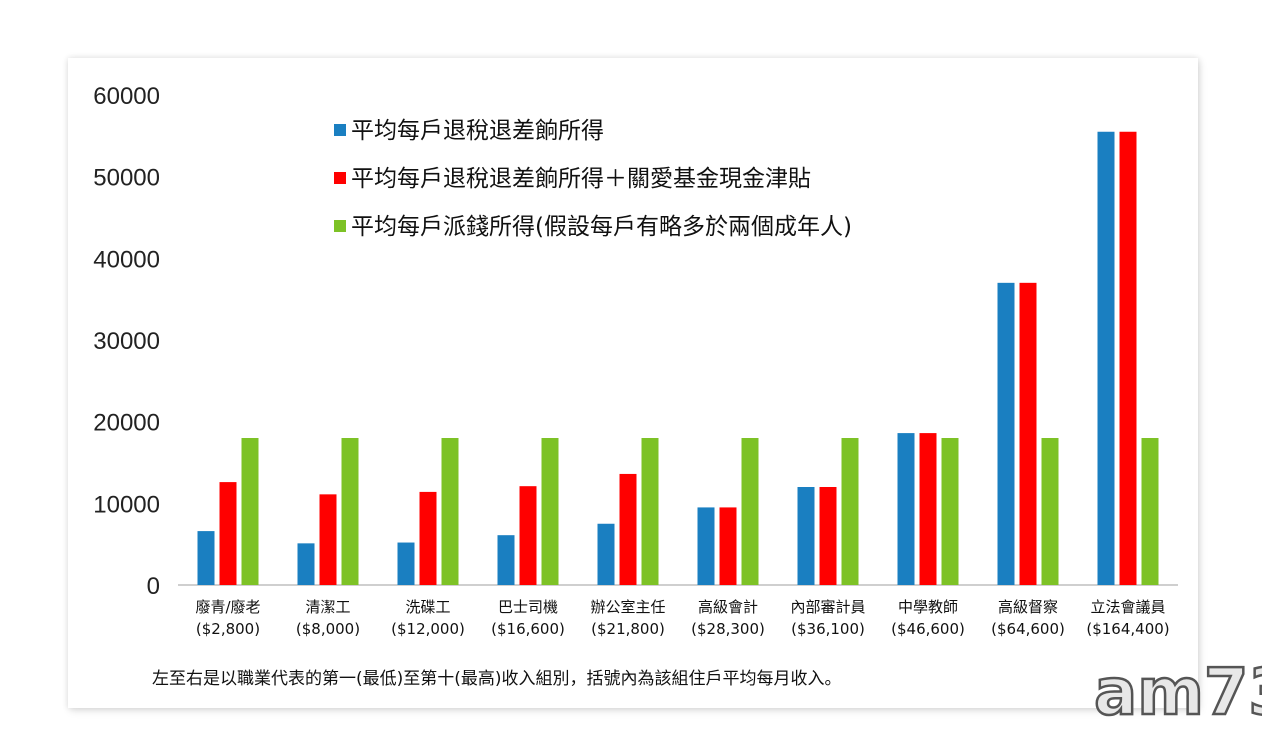 This screenshot has height=737, width=1280. I want to click on x-tick-label-occupation: 中學教師, so click(928, 607).